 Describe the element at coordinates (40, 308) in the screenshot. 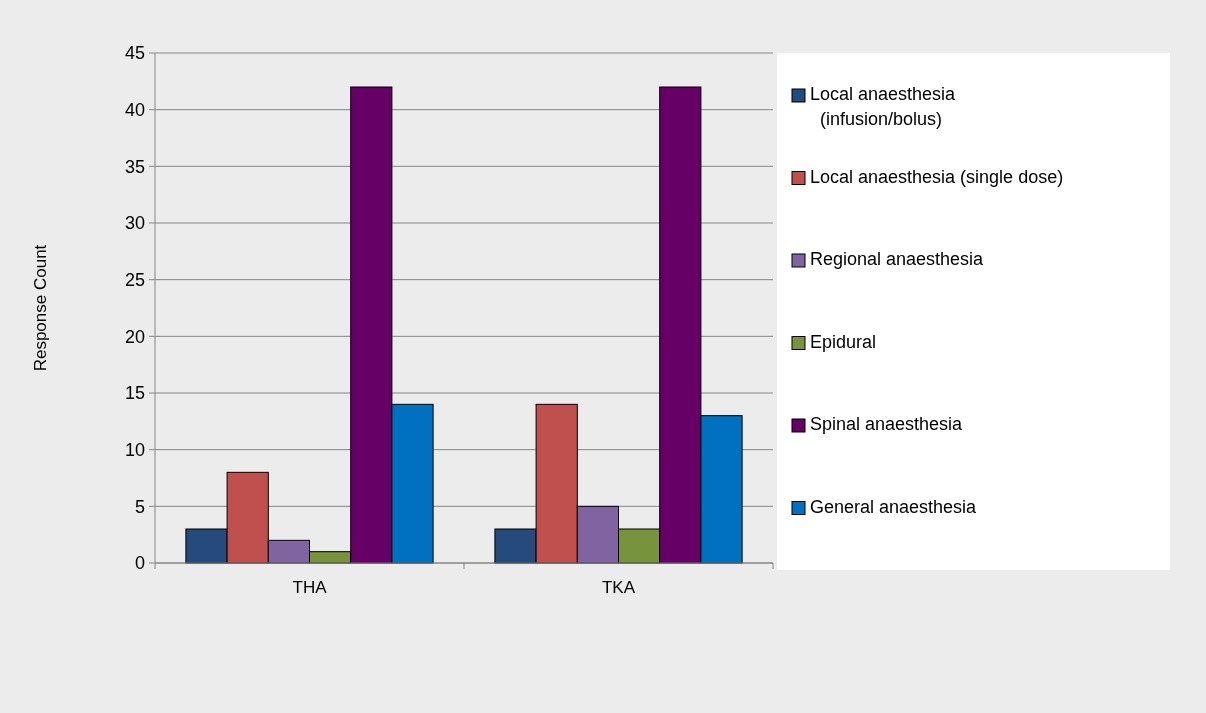

I see `y-axis-title: Response Count` at that location.